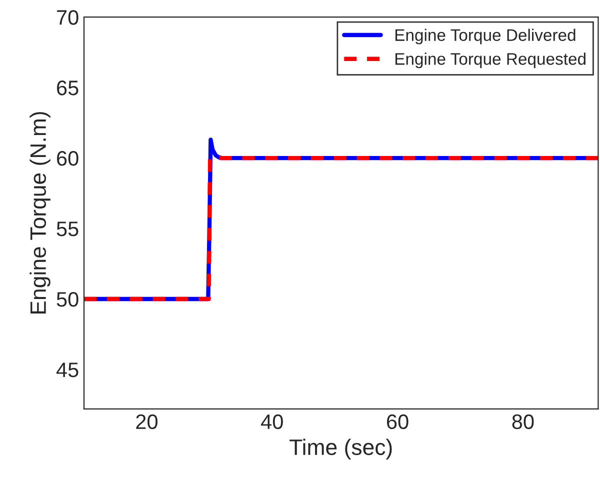 The image size is (600, 488). Describe the element at coordinates (485, 36) in the screenshot. I see `legend-label: Engine Torque Delivered` at that location.